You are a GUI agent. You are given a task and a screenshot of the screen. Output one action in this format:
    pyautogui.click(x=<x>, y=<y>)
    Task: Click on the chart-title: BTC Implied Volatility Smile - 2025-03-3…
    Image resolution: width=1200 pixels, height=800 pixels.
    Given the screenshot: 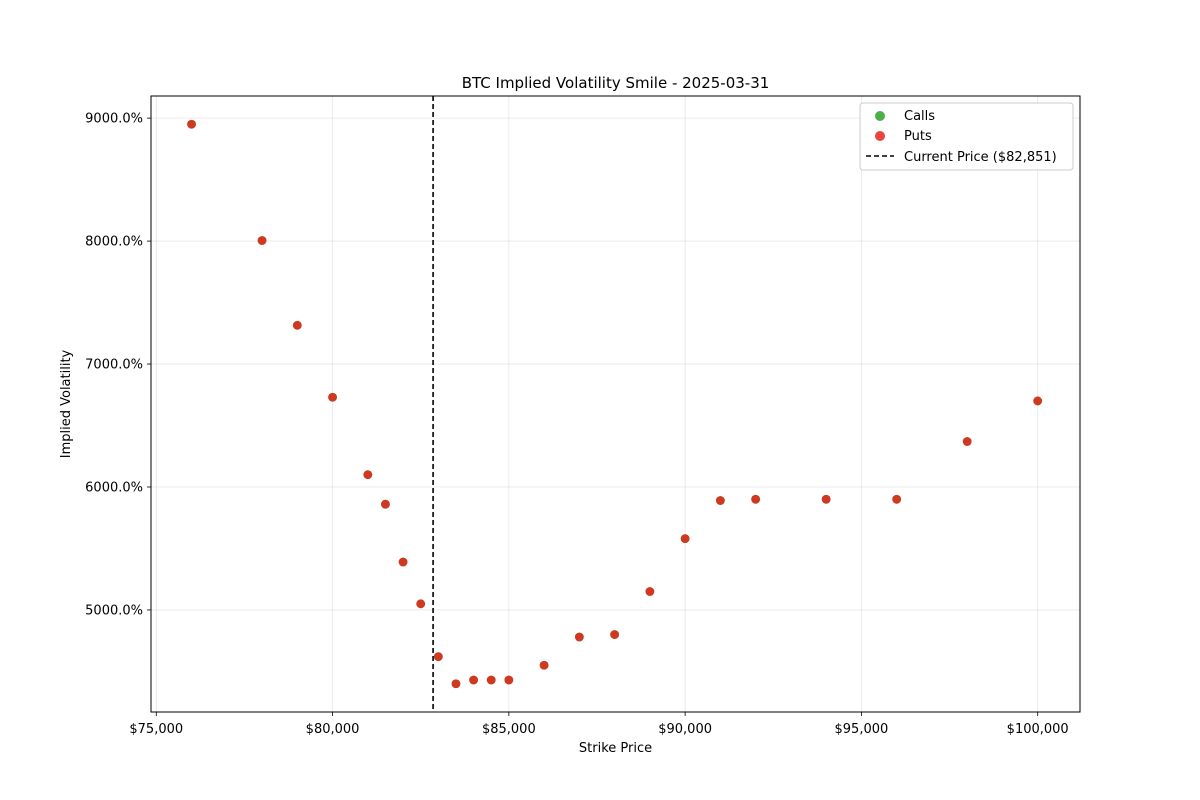 What is the action you would take?
    pyautogui.click(x=616, y=83)
    